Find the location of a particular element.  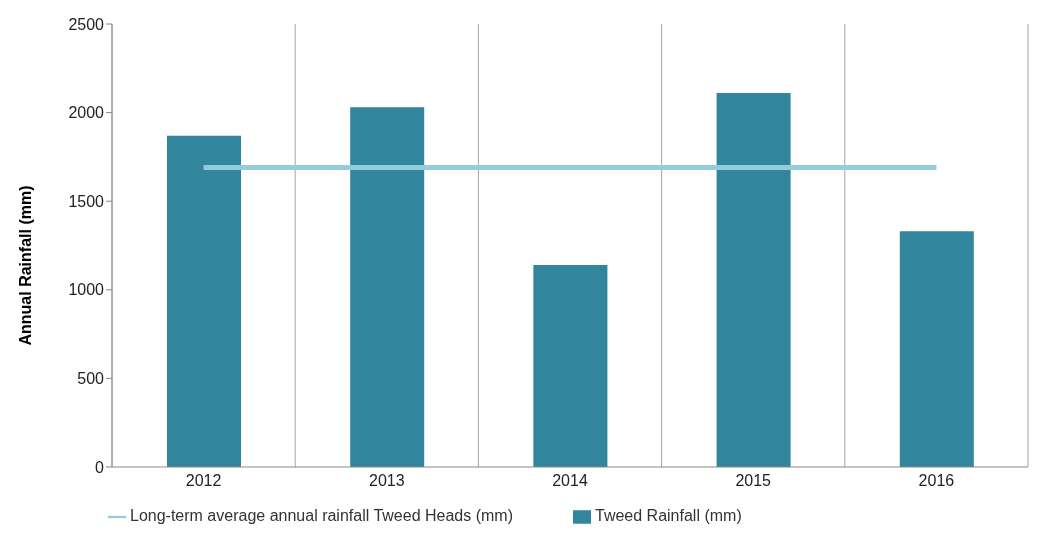

y-tick-label: 1500 is located at coordinates (86, 201).